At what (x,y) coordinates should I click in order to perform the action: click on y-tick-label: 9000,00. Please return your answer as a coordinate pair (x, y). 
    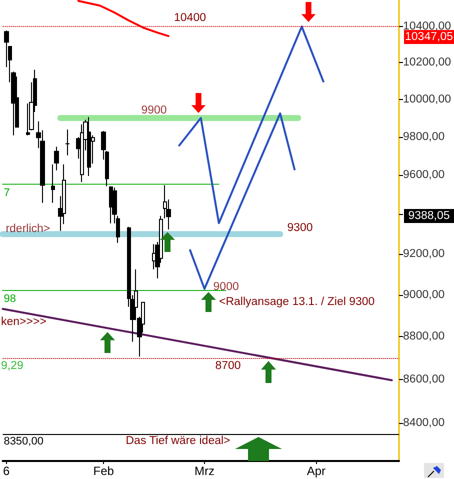
    Looking at the image, I should click on (424, 294).